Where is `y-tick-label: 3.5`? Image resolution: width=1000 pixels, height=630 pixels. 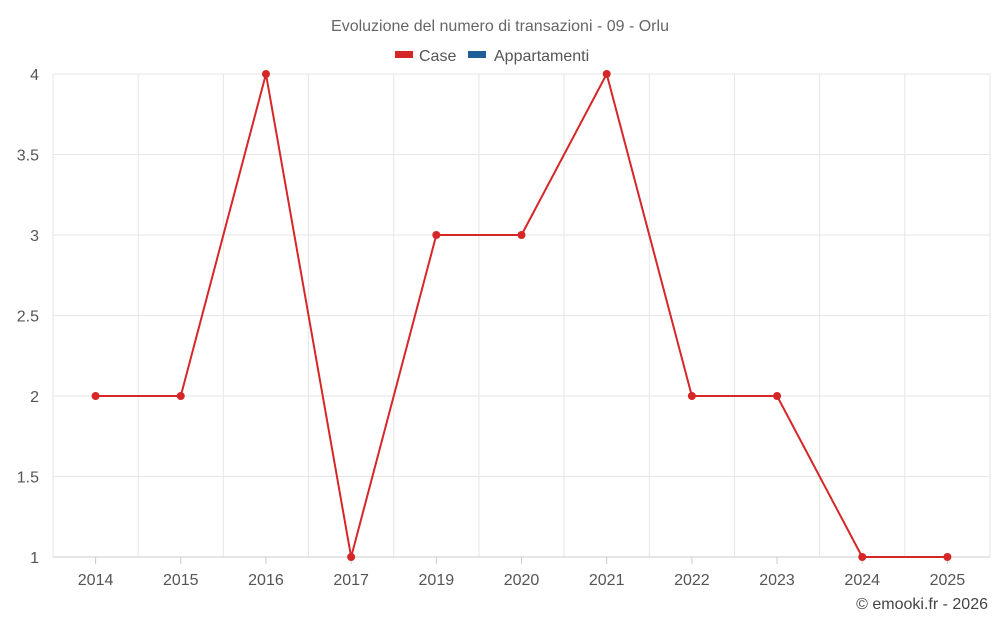 y-tick-label: 3.5 is located at coordinates (28, 156).